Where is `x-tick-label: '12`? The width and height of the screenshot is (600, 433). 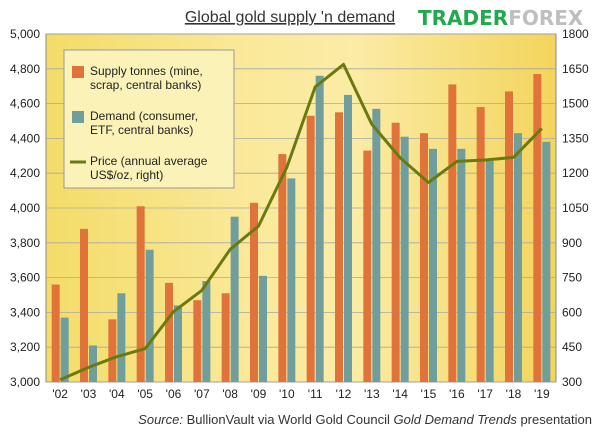 x-tick-label: '12 is located at coordinates (344, 394).